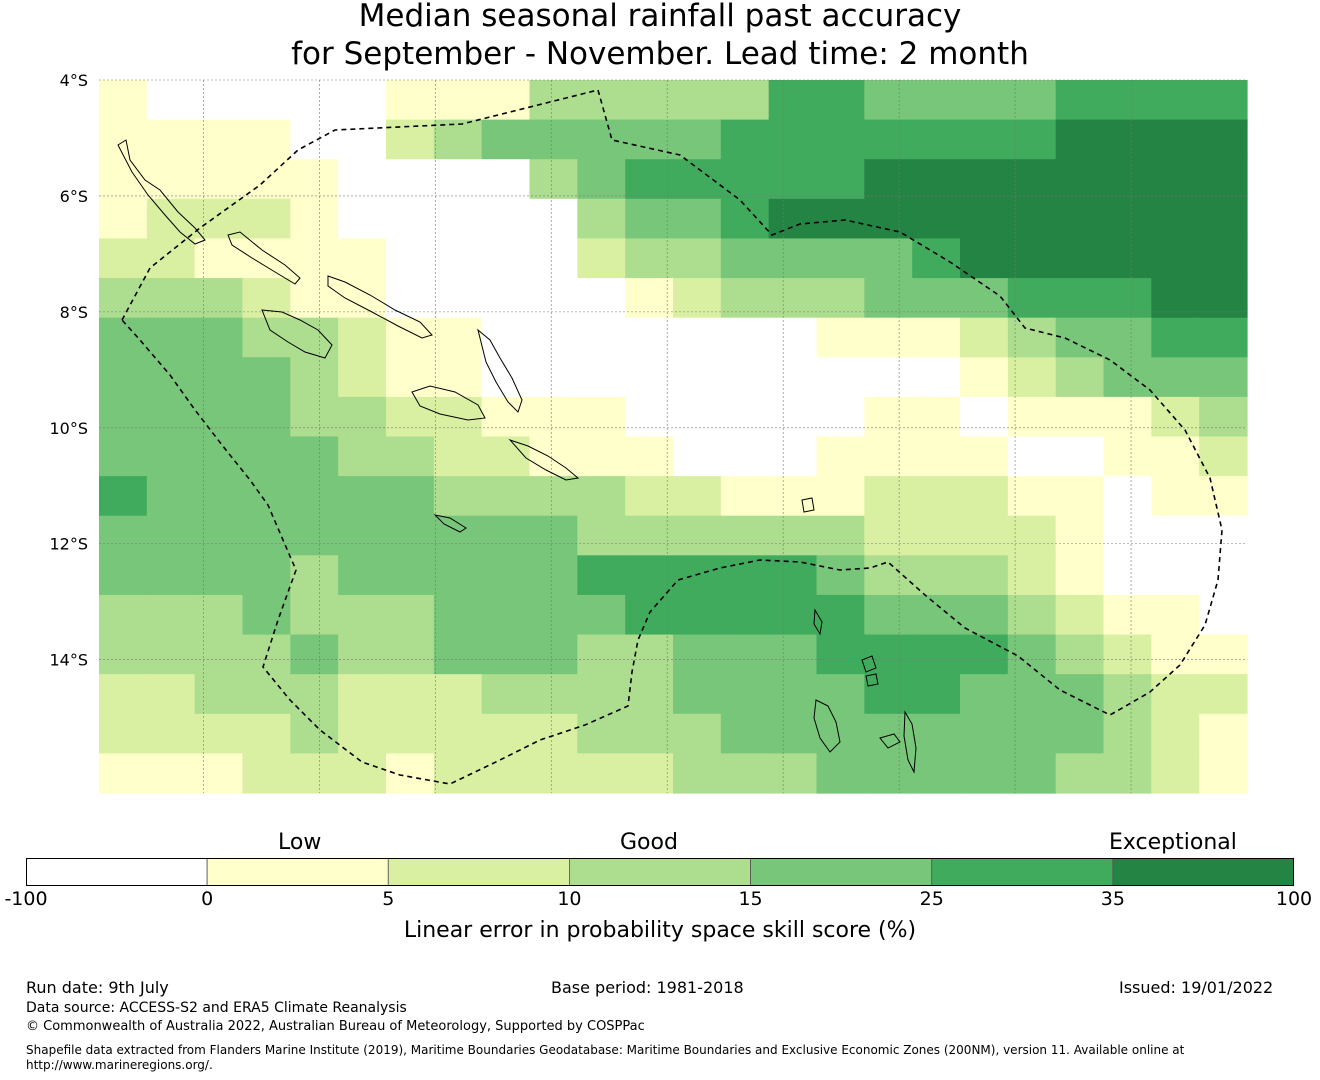 The height and width of the screenshot is (1080, 1320). What do you see at coordinates (808, 505) in the screenshot?
I see `island-santa-cruz` at bounding box center [808, 505].